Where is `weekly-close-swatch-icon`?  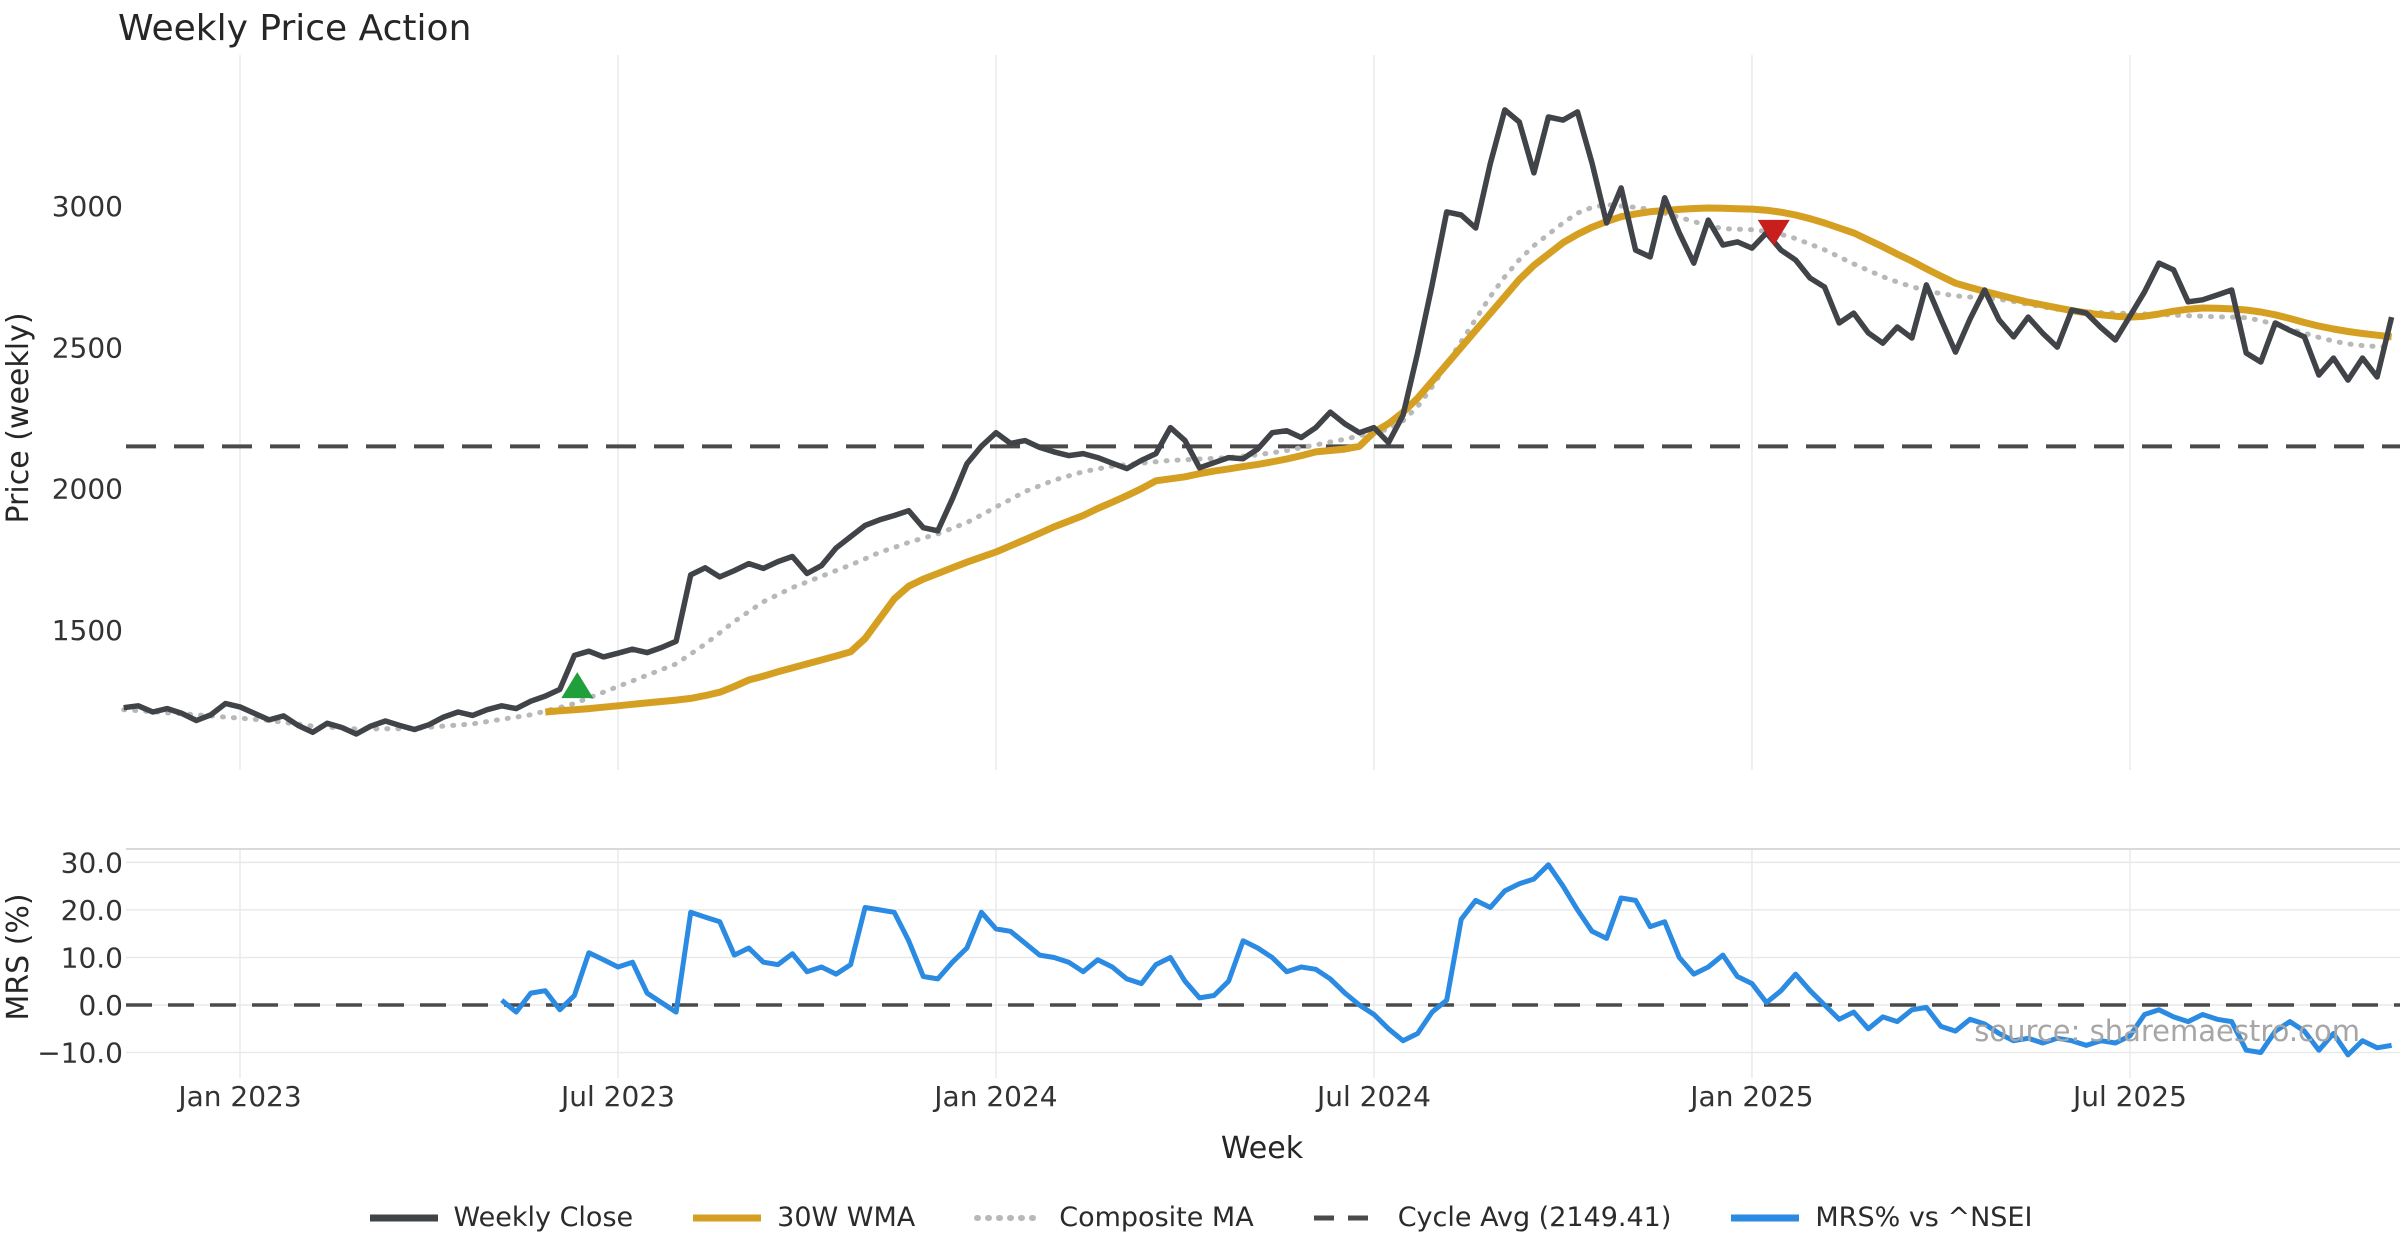 weekly-close-swatch-icon is located at coordinates (403, 1217).